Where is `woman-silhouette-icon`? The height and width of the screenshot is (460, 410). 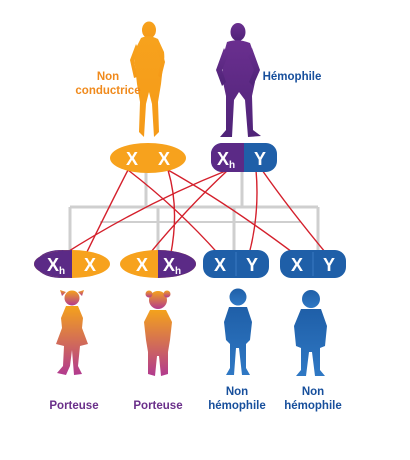
woman-silhouette-icon is located at coordinates (147, 79).